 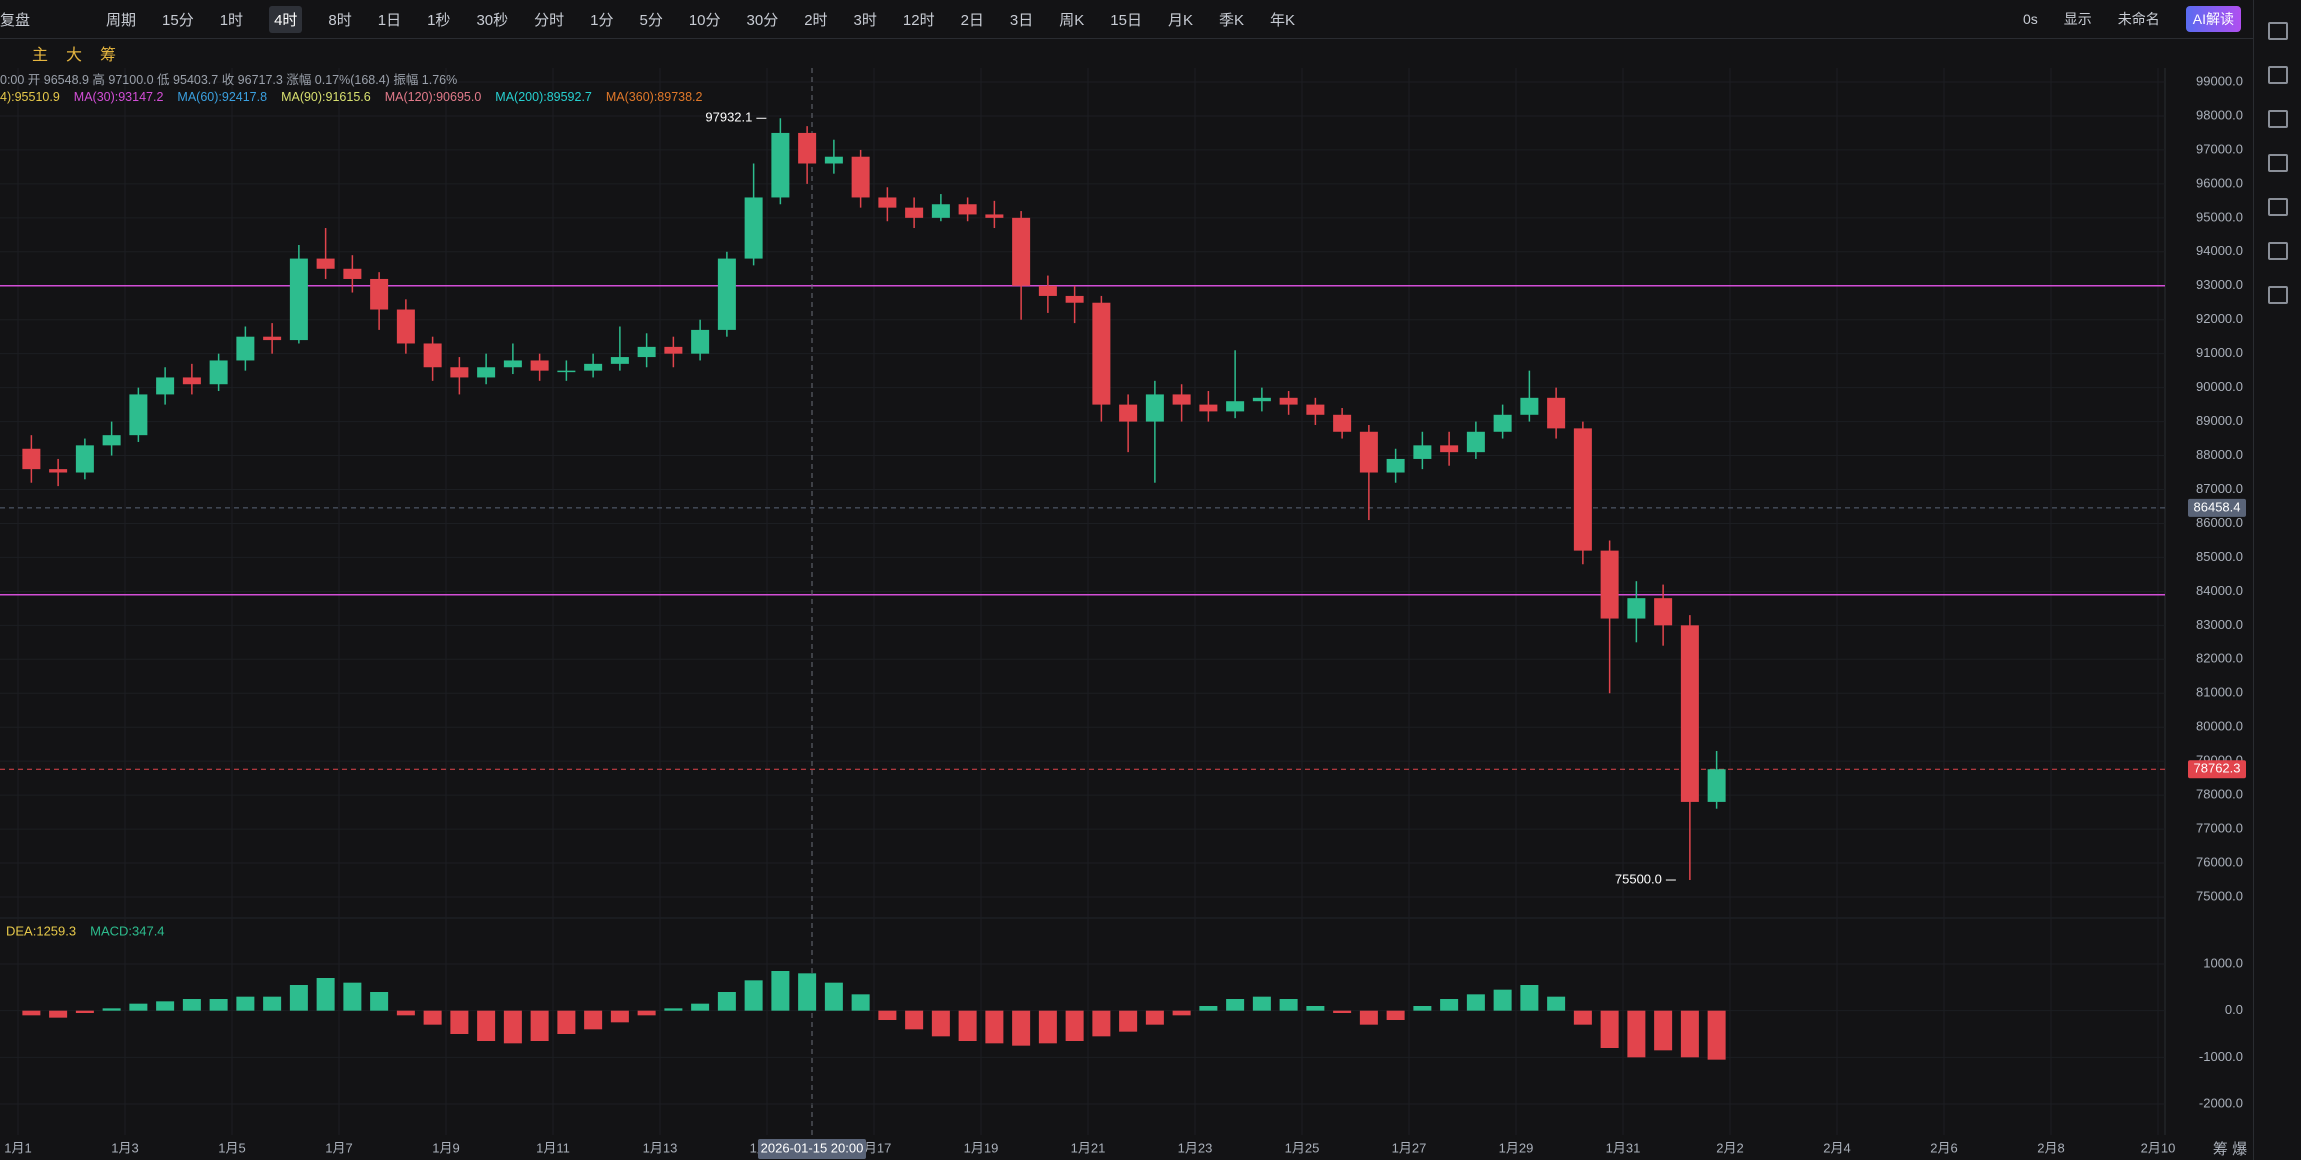 What do you see at coordinates (1516, 1147) in the screenshot?
I see `x-tick-label: 1月29` at bounding box center [1516, 1147].